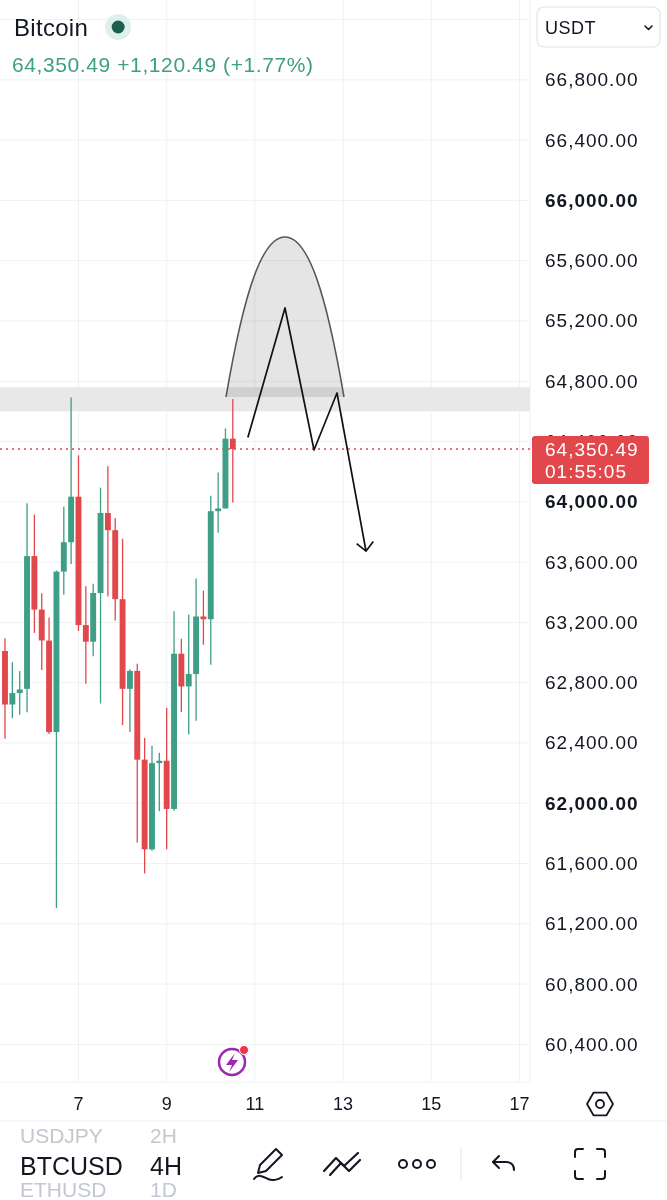 The image size is (667, 1200). What do you see at coordinates (592, 502) in the screenshot?
I see `y-tick-label: 64,000.00` at bounding box center [592, 502].